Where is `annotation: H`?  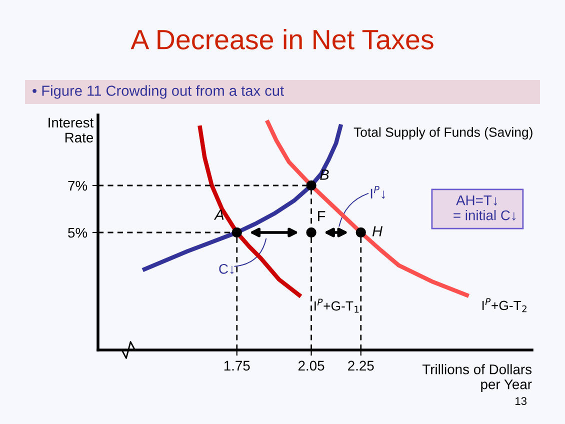 annotation: H is located at coordinates (377, 231).